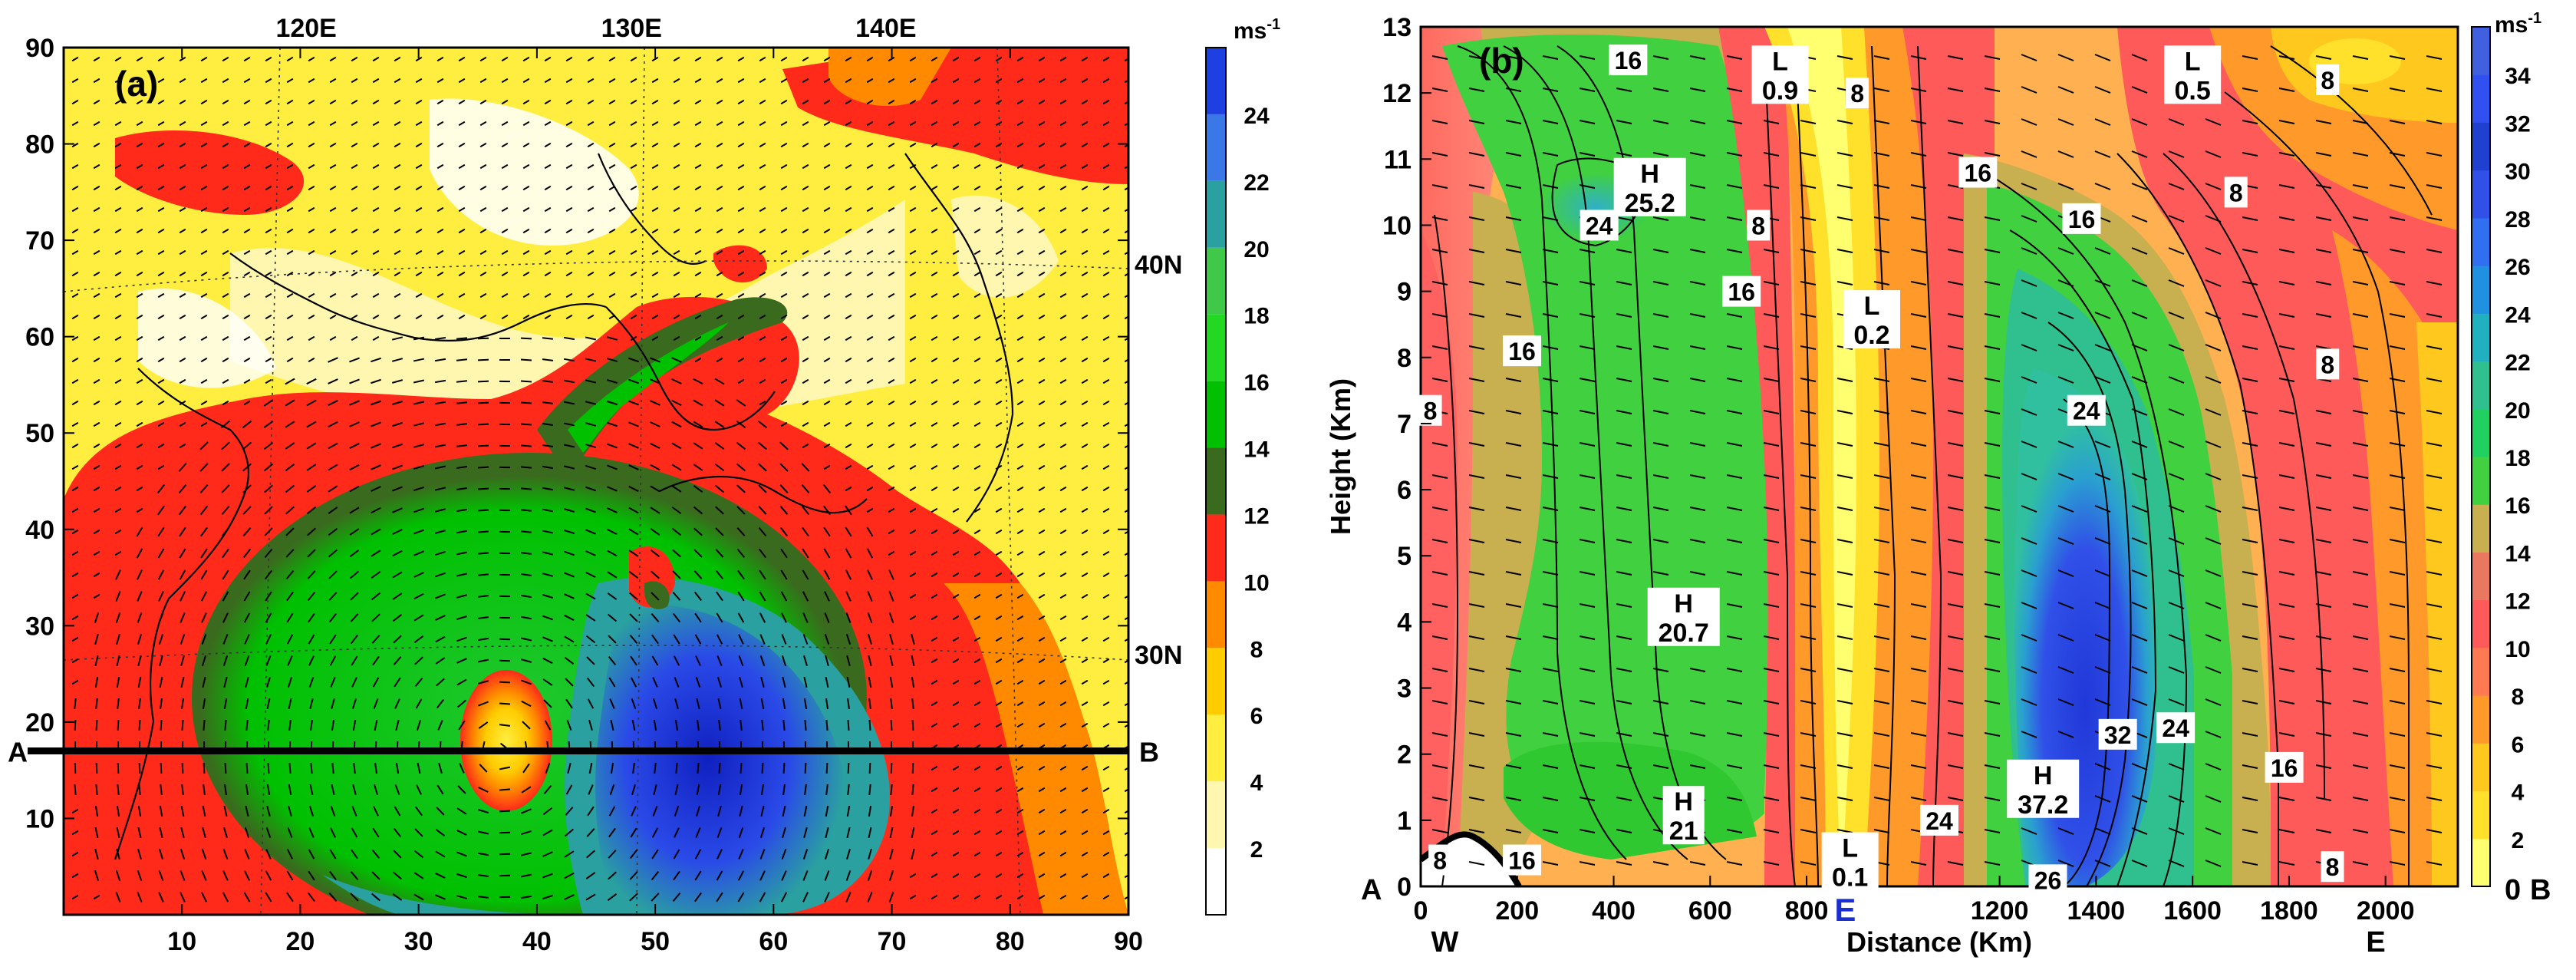 Image resolution: width=2576 pixels, height=980 pixels. I want to click on colorbar-b-swatch, so click(2481, 481).